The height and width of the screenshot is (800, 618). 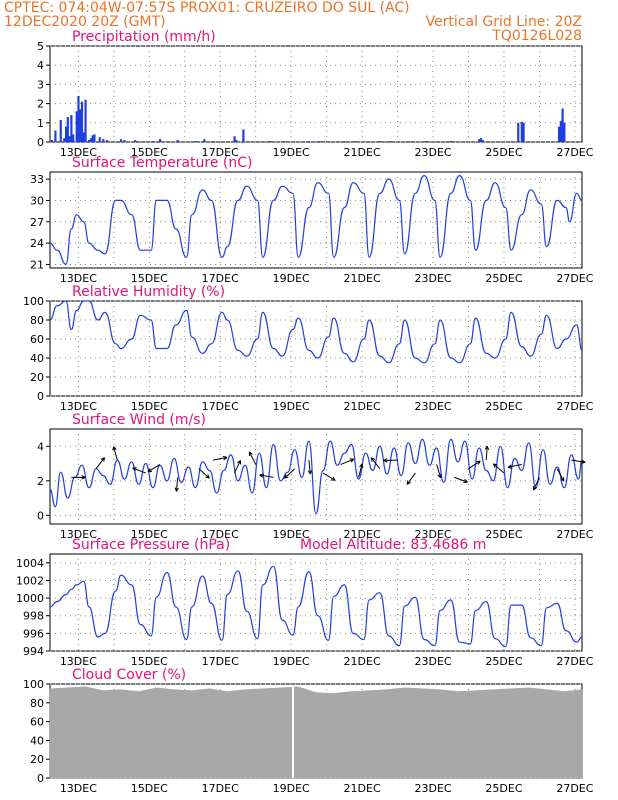 What do you see at coordinates (40, 446) in the screenshot?
I see `wind-ytick-label: 4` at bounding box center [40, 446].